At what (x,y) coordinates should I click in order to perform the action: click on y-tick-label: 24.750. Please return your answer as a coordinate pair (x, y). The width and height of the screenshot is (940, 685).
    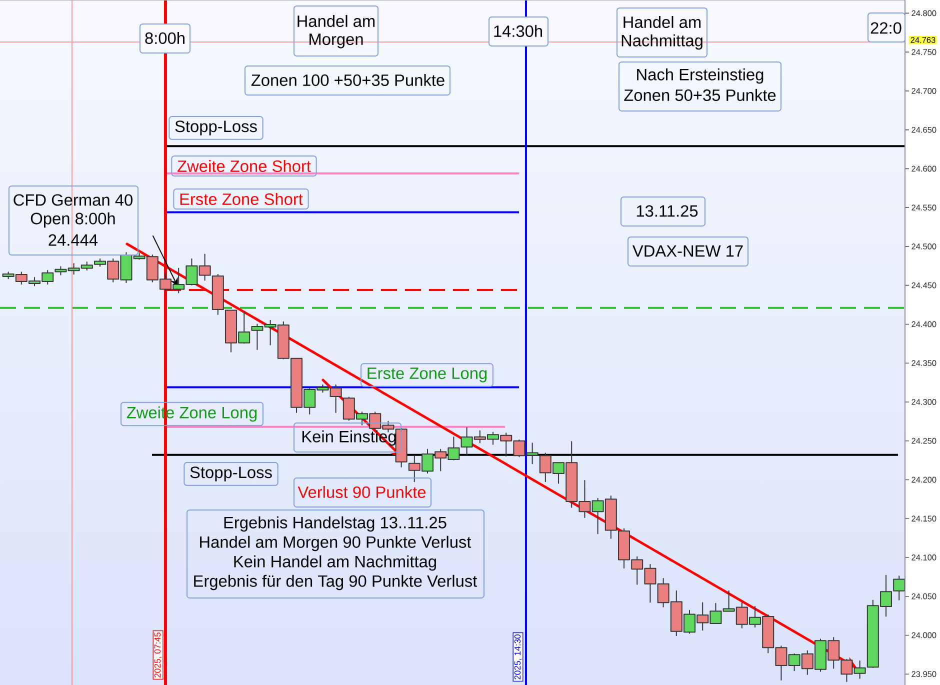
    Looking at the image, I should click on (924, 52).